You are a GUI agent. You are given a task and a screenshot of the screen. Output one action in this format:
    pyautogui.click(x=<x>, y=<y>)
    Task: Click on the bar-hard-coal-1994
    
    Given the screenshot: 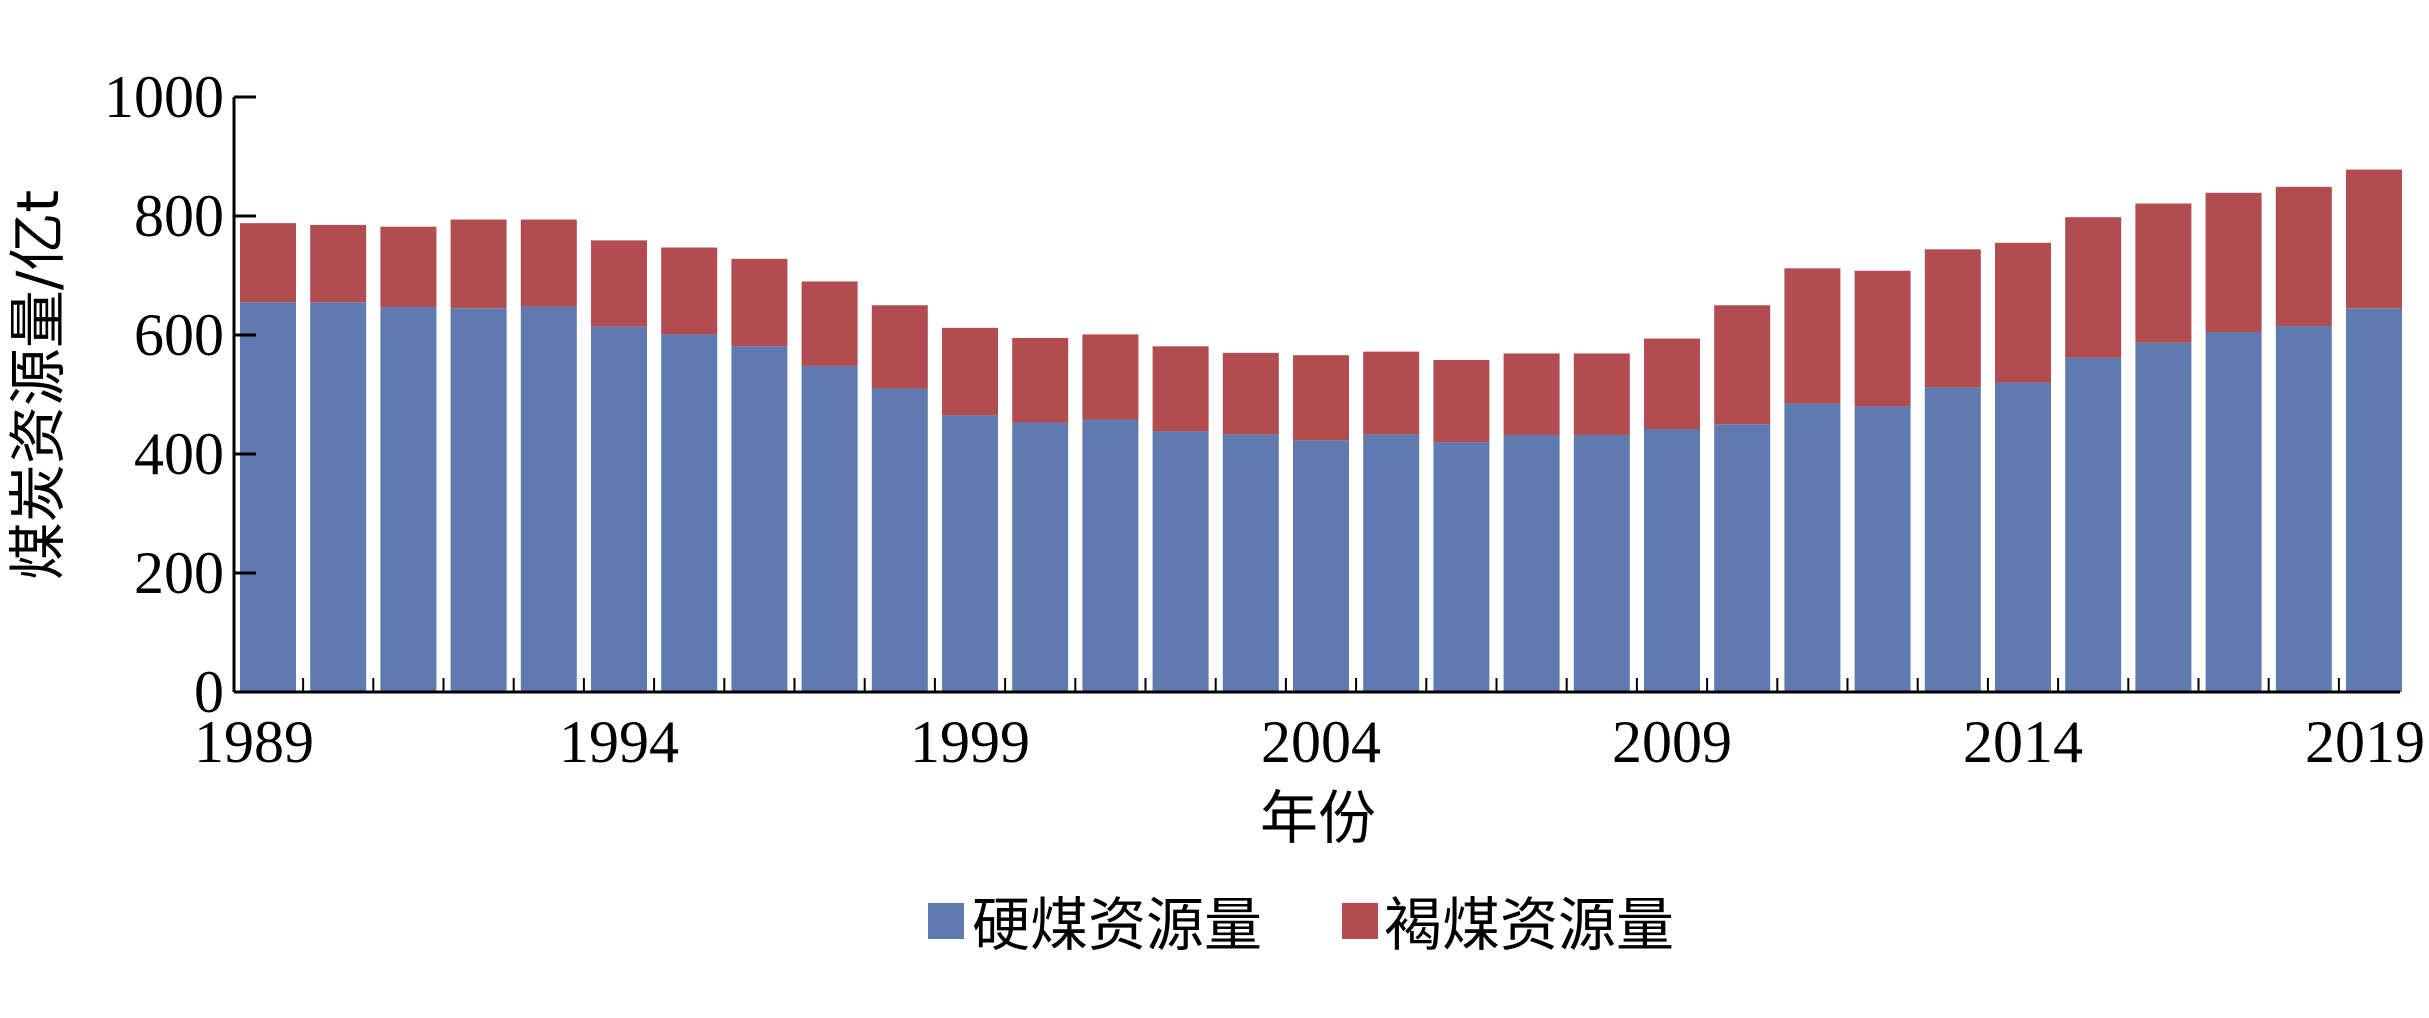 What is the action you would take?
    pyautogui.click(x=619, y=509)
    